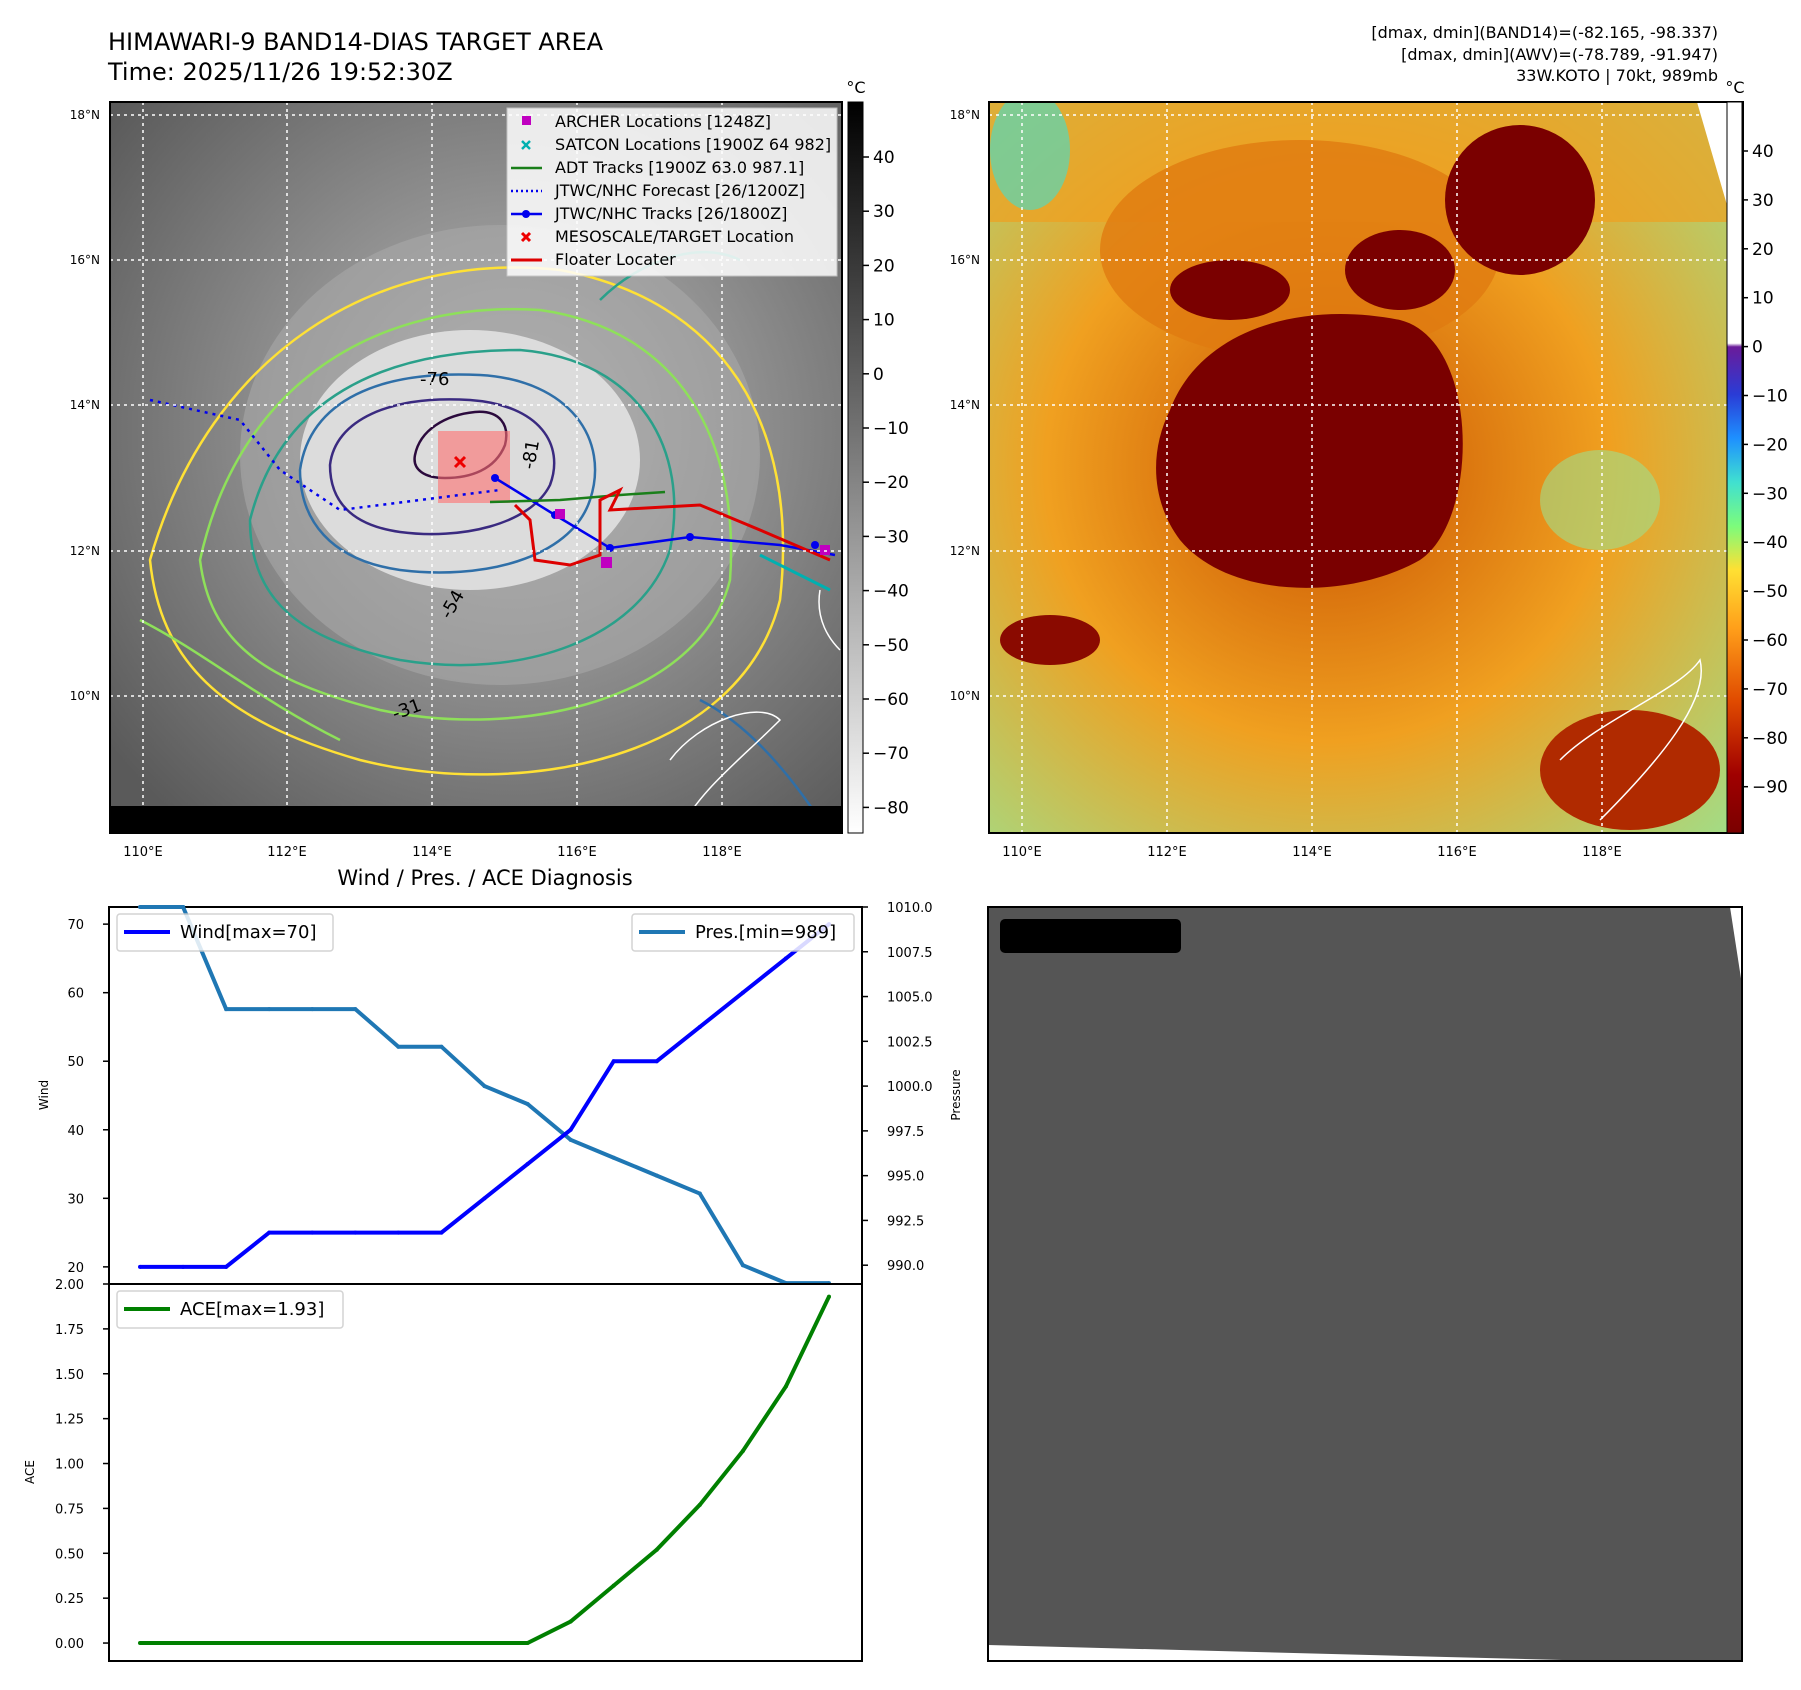 The width and height of the screenshot is (1801, 1690). Describe the element at coordinates (69, 1285) in the screenshot. I see `ace-tick-label: 2.00` at that location.